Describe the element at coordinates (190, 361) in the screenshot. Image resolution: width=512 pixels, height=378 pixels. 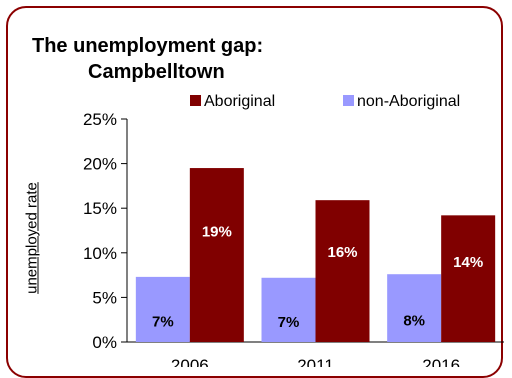
I see `x-tick-label: 2006` at that location.